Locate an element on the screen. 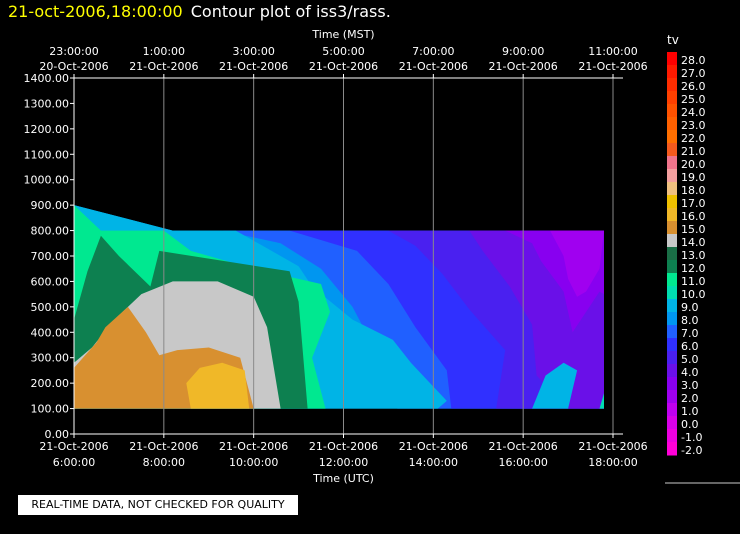 Image resolution: width=740 pixels, height=534 pixels. colorbar-value: 27.0 is located at coordinates (693, 73).